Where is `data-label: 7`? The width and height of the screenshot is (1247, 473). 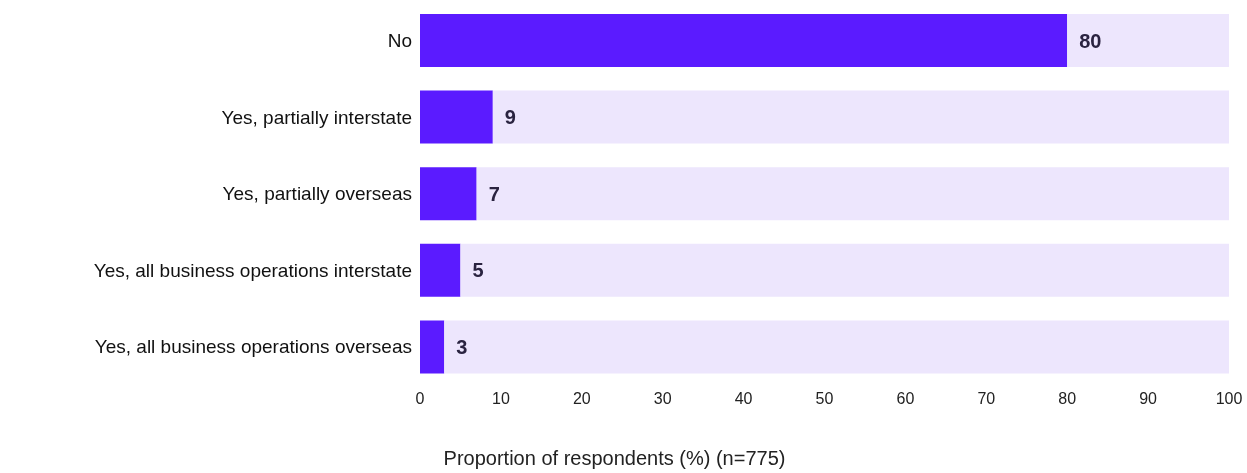 data-label: 7 is located at coordinates (494, 193).